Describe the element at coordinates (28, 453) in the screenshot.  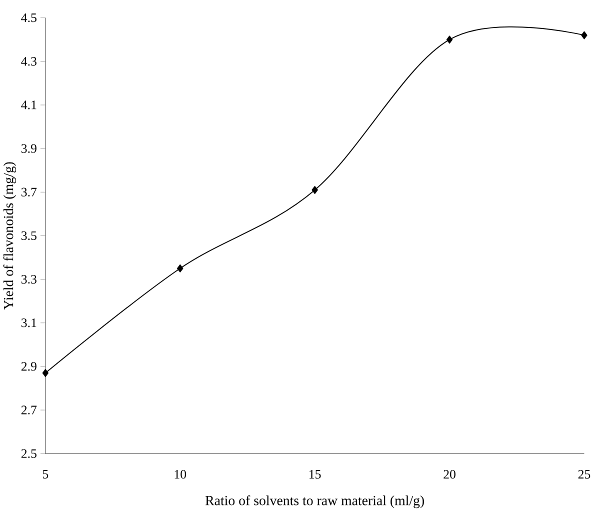
I see `y-tick-label: 2.5` at that location.